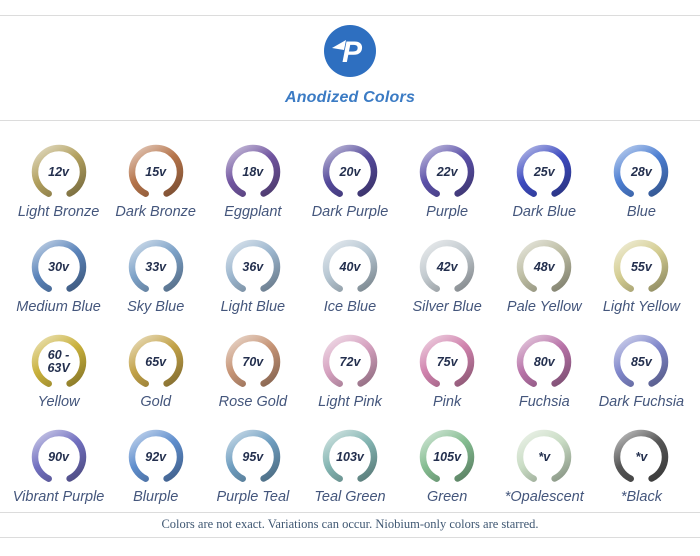 Image resolution: width=700 pixels, height=556 pixels. I want to click on anodized-ring: 28v, so click(641, 172).